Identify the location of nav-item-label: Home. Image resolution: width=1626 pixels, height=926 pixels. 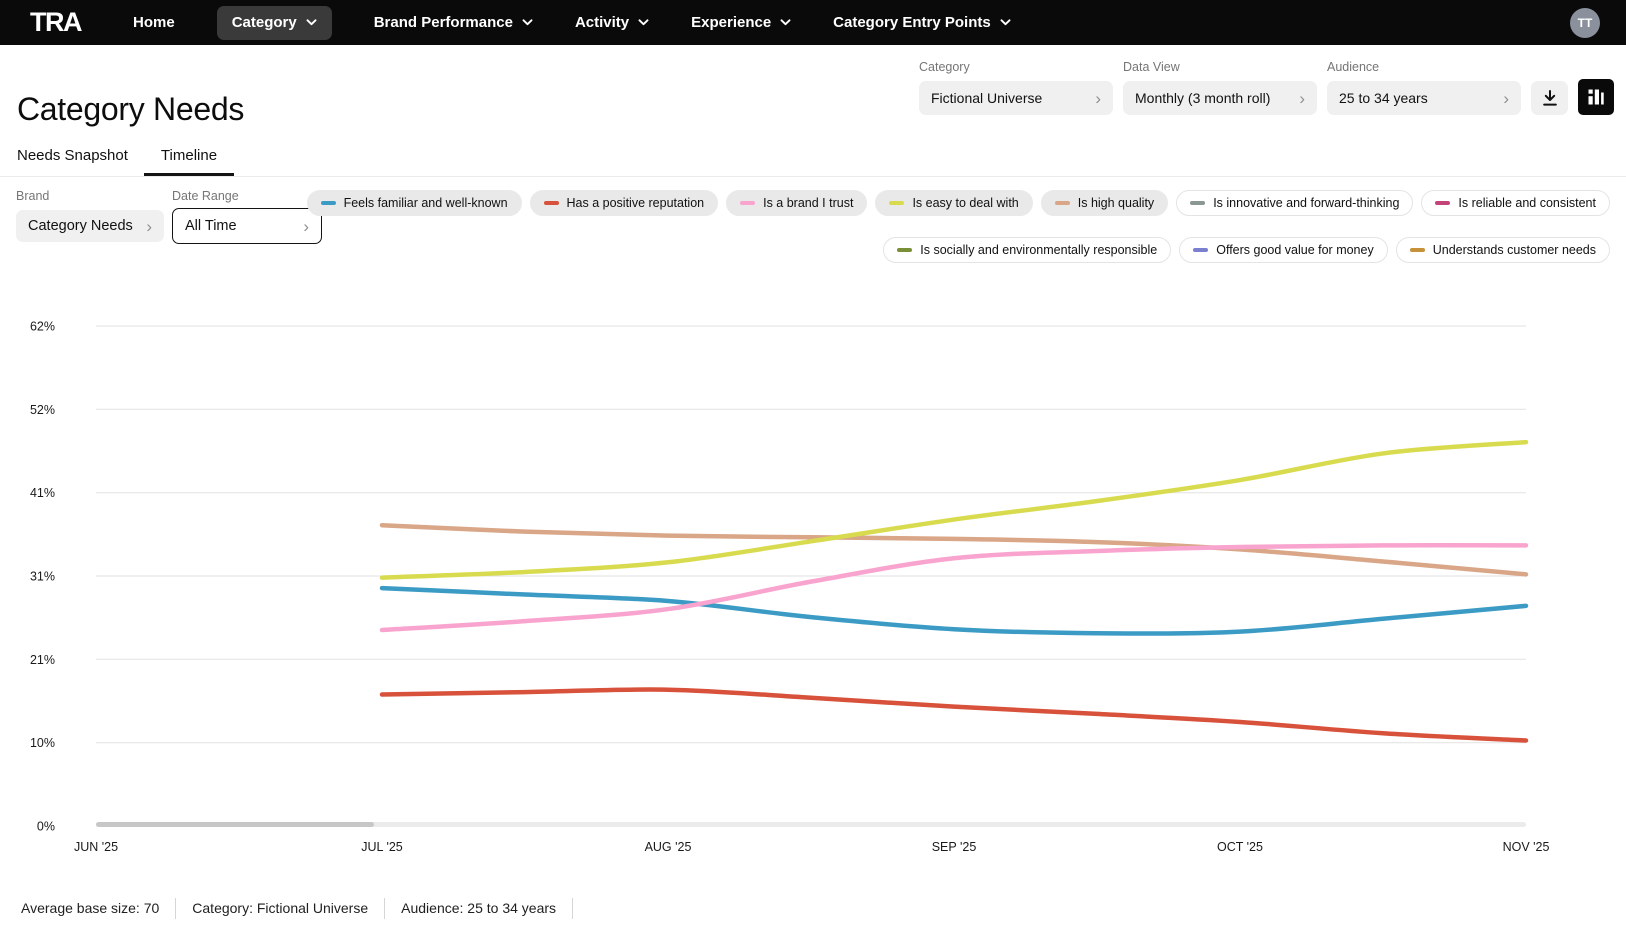
(154, 22).